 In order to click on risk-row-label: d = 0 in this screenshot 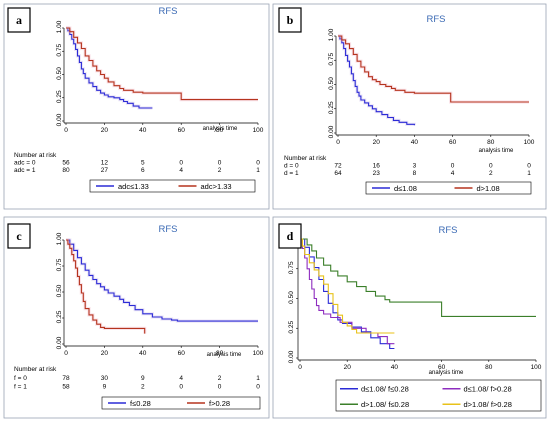, I will do `click(291, 166)`.